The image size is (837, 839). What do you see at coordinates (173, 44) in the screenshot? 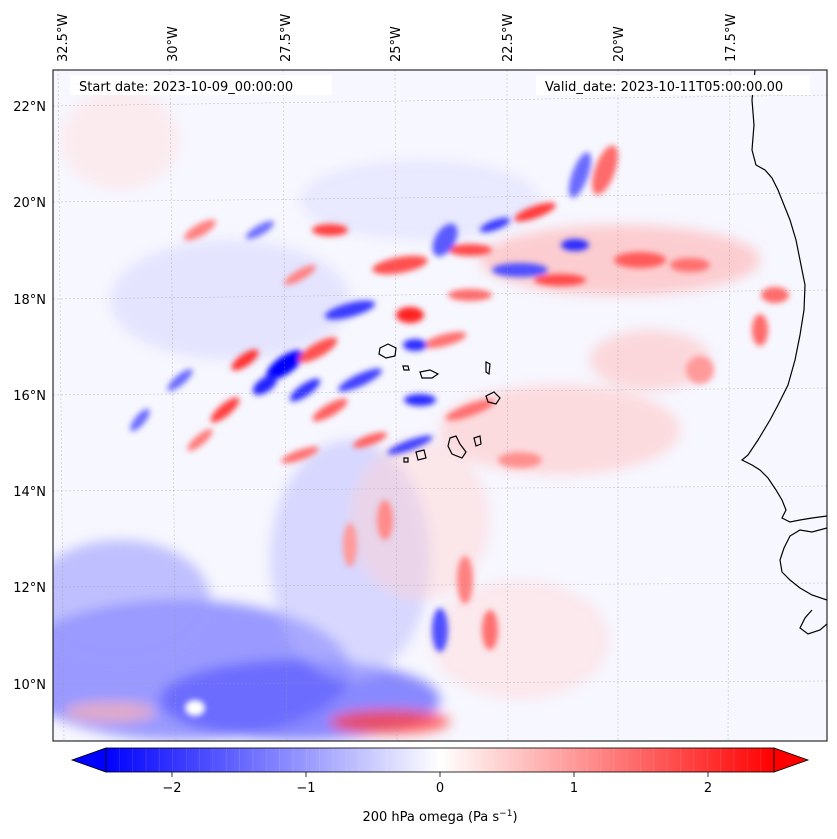
I see `longitude-label: 30°W` at bounding box center [173, 44].